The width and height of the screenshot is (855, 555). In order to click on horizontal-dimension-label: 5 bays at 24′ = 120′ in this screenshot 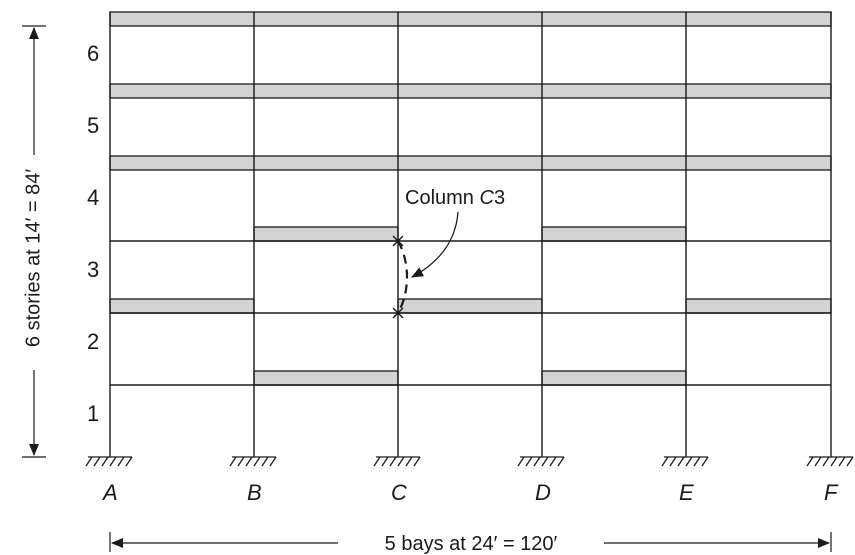, I will do `click(471, 544)`.